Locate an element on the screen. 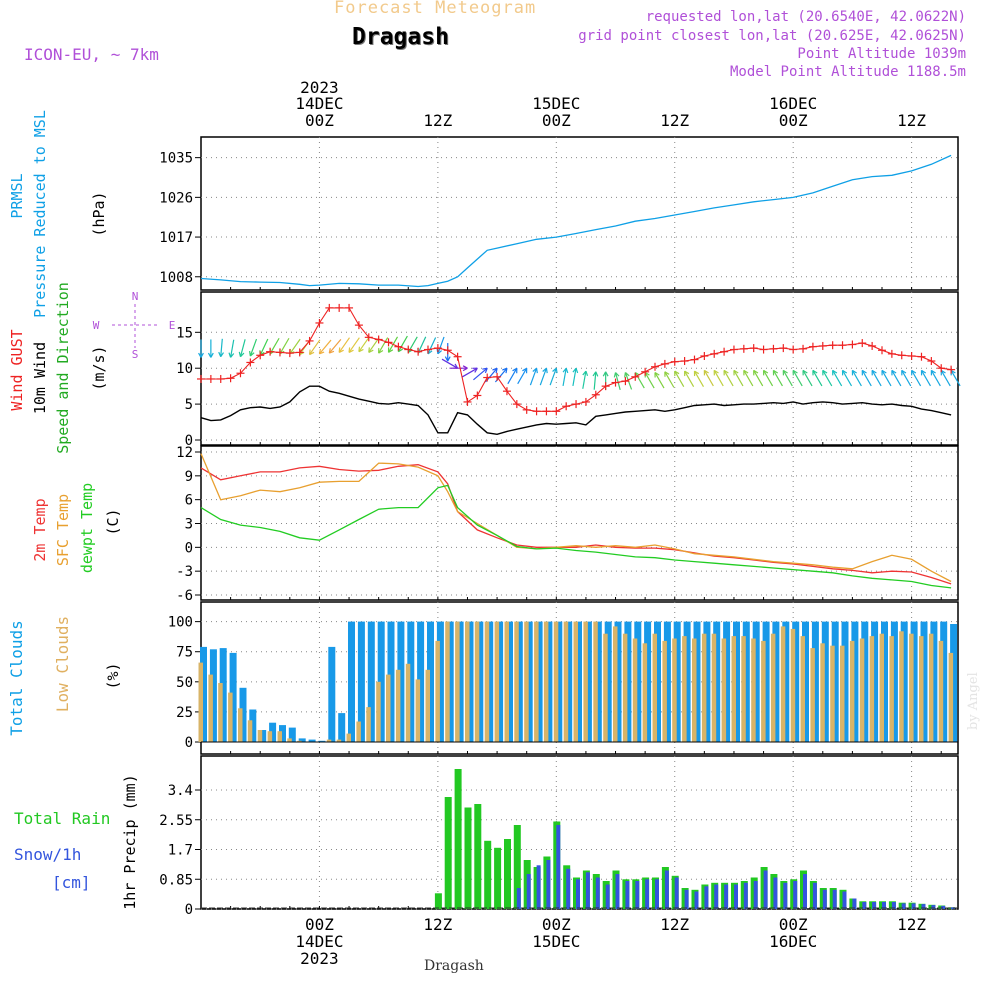 The height and width of the screenshot is (1000, 1000). y-tick-label: 5 is located at coordinates (189, 405).